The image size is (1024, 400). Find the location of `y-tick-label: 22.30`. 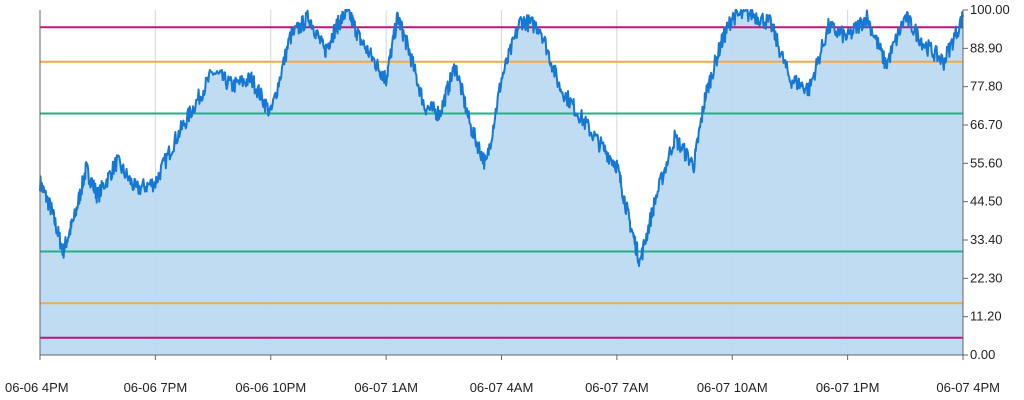

y-tick-label: 22.30 is located at coordinates (986, 277).